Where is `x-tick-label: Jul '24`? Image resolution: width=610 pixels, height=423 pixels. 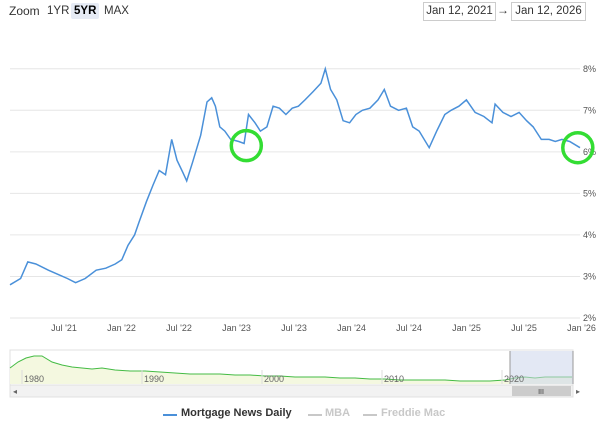
x-tick-label: Jul '24 is located at coordinates (409, 328).